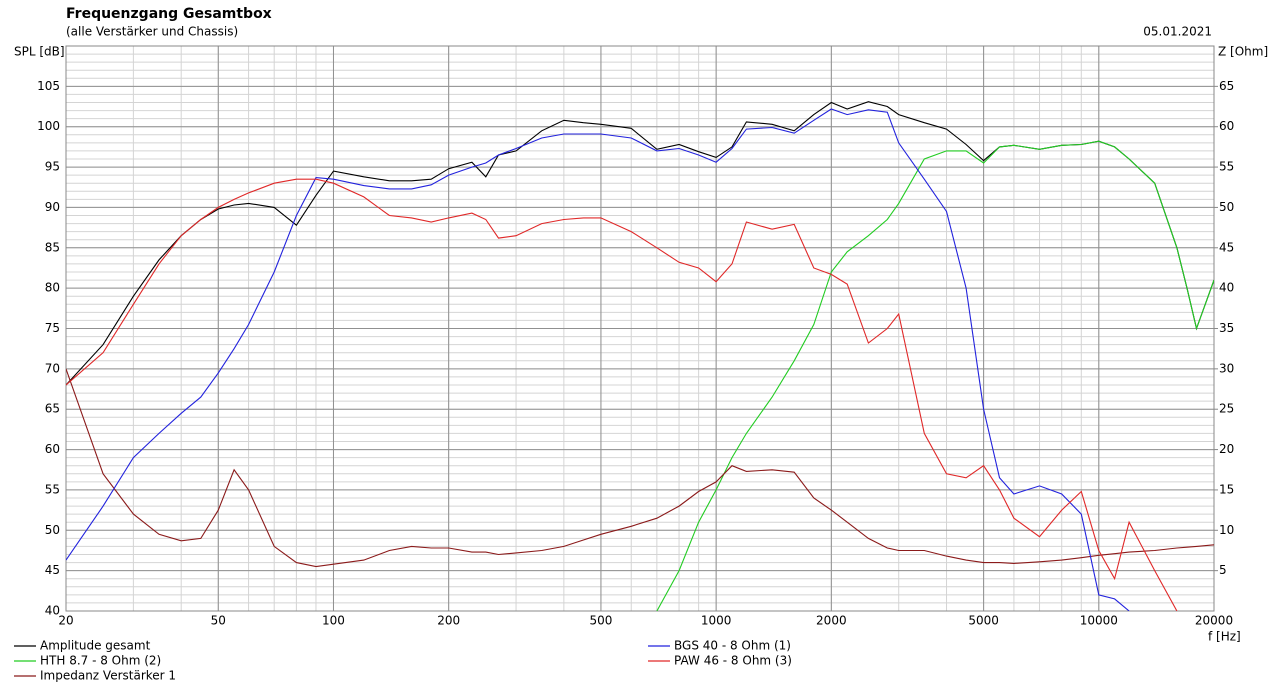  What do you see at coordinates (1226, 328) in the screenshot?
I see `y2-tick-label: 35` at bounding box center [1226, 328].